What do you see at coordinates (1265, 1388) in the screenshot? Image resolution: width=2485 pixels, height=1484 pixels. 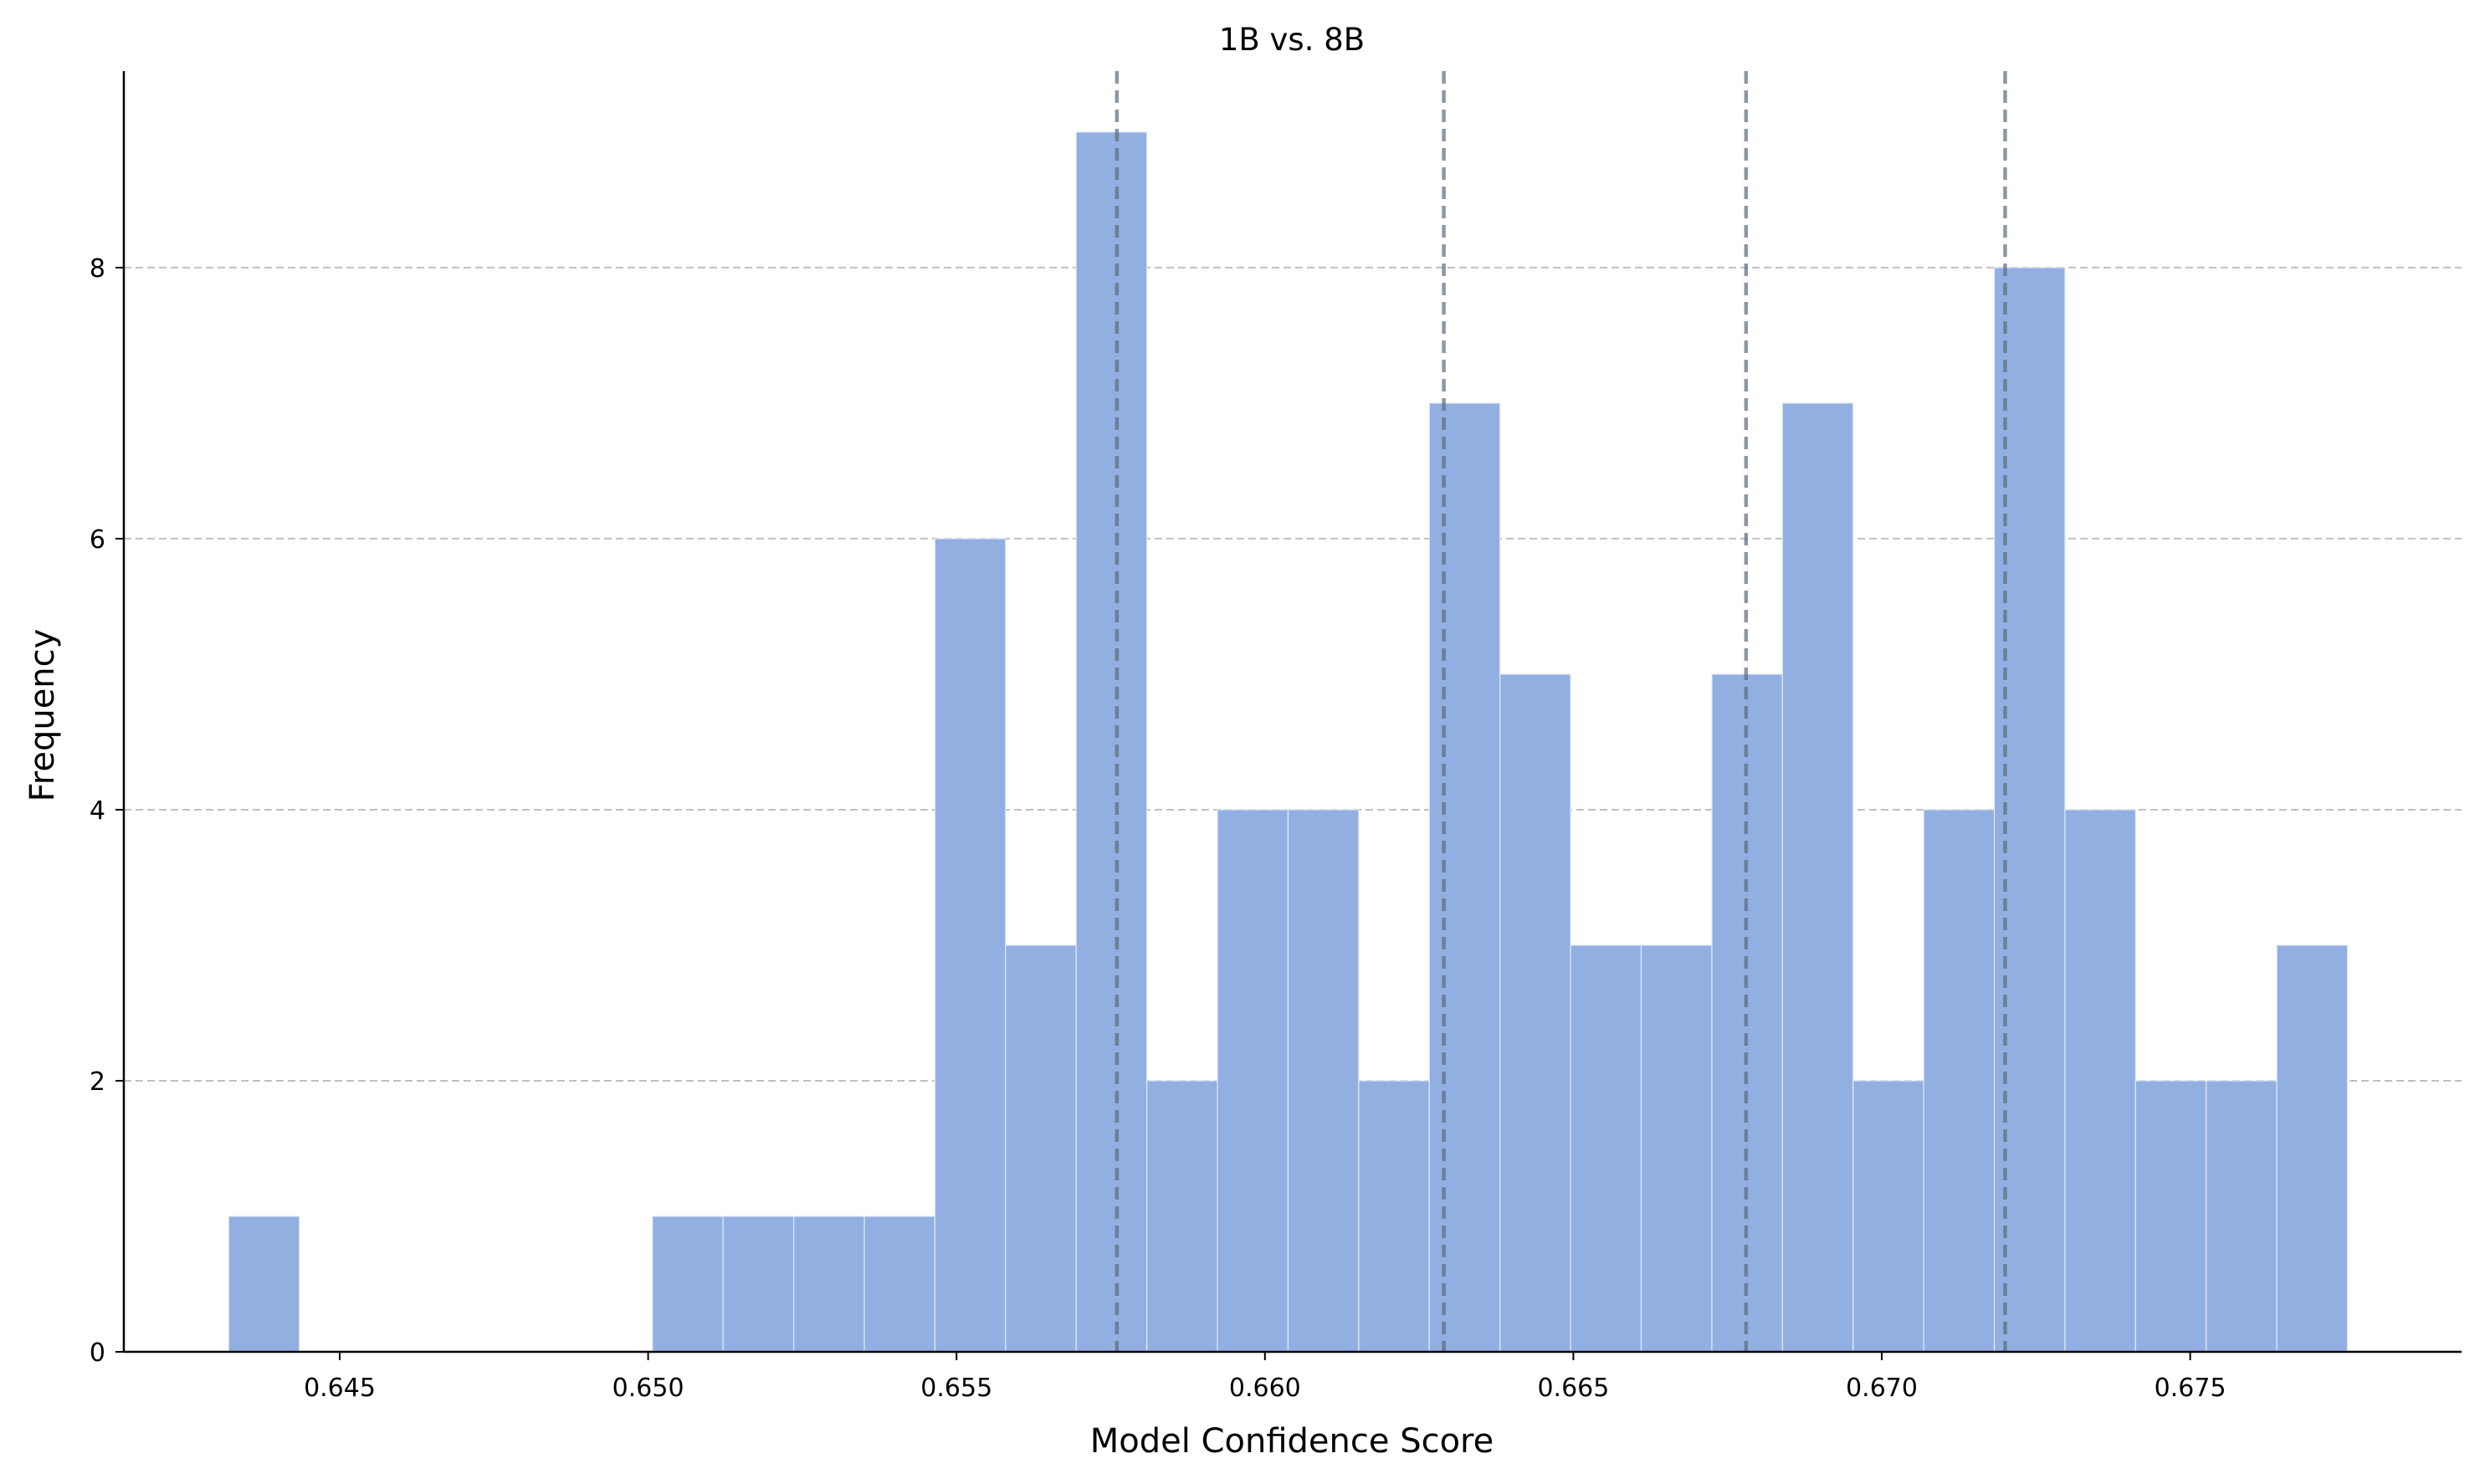 I see `x-tick-label: 0.660` at bounding box center [1265, 1388].